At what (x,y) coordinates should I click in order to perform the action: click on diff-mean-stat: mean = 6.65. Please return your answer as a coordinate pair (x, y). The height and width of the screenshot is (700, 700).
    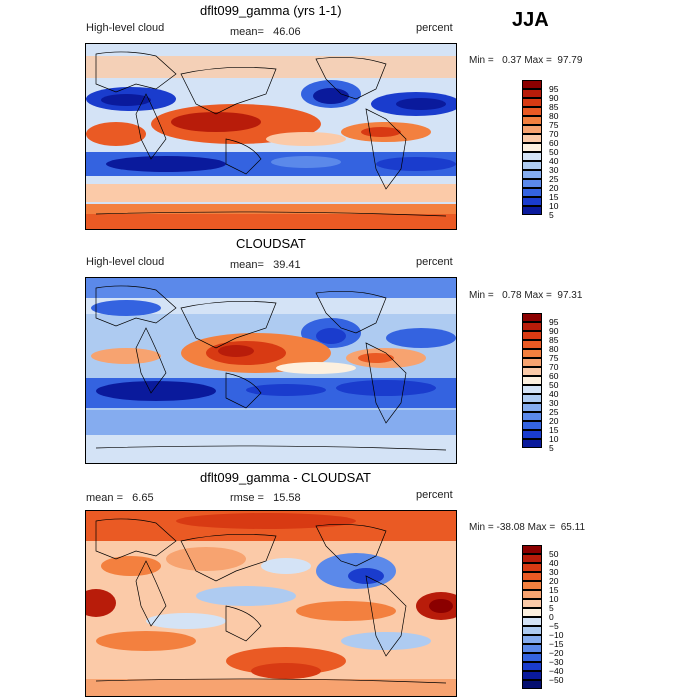
    Looking at the image, I should click on (120, 498).